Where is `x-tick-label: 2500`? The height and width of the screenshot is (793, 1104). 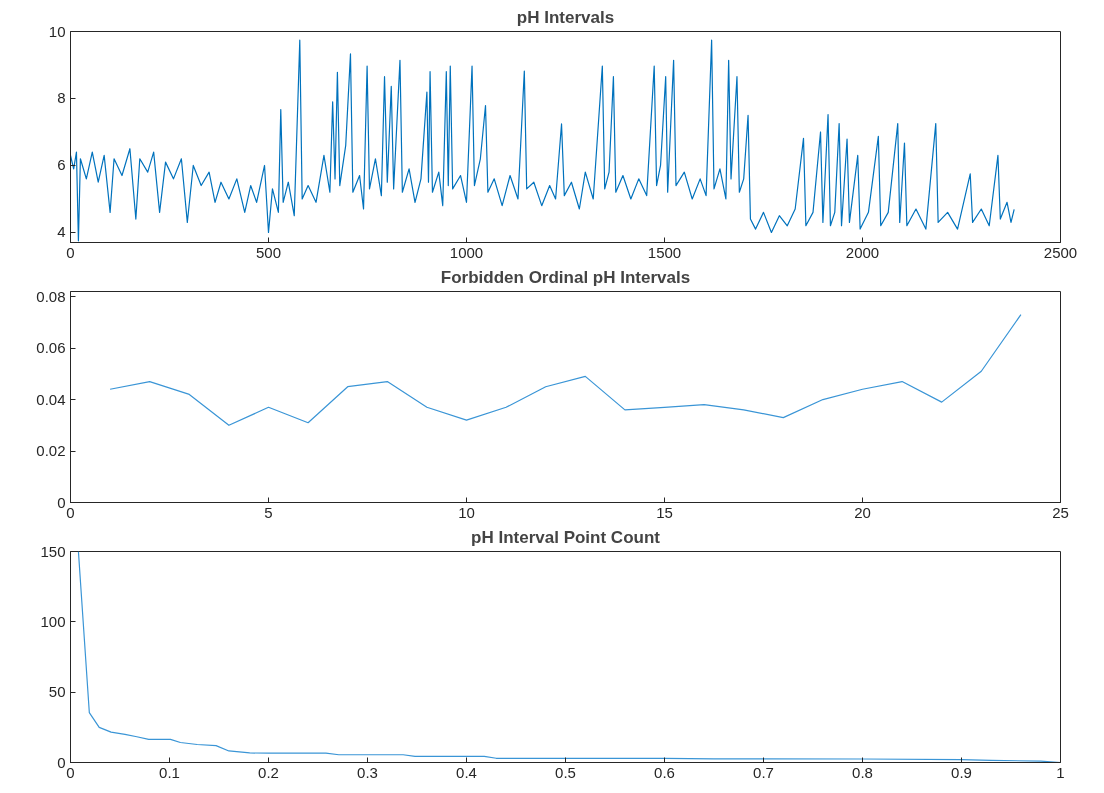 x-tick-label: 2500 is located at coordinates (1060, 252).